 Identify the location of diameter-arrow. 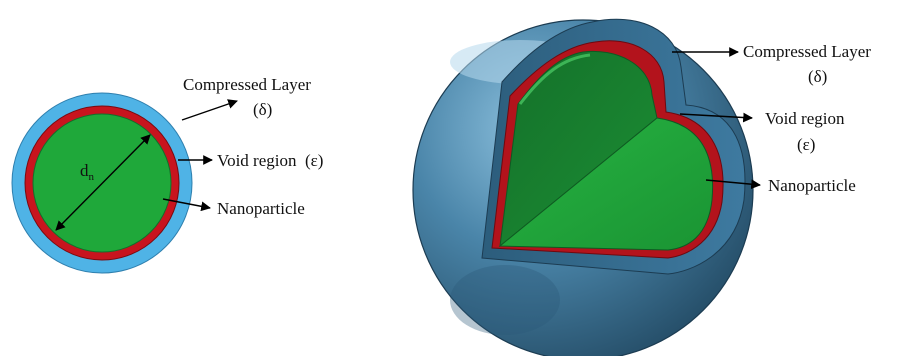
(103, 182).